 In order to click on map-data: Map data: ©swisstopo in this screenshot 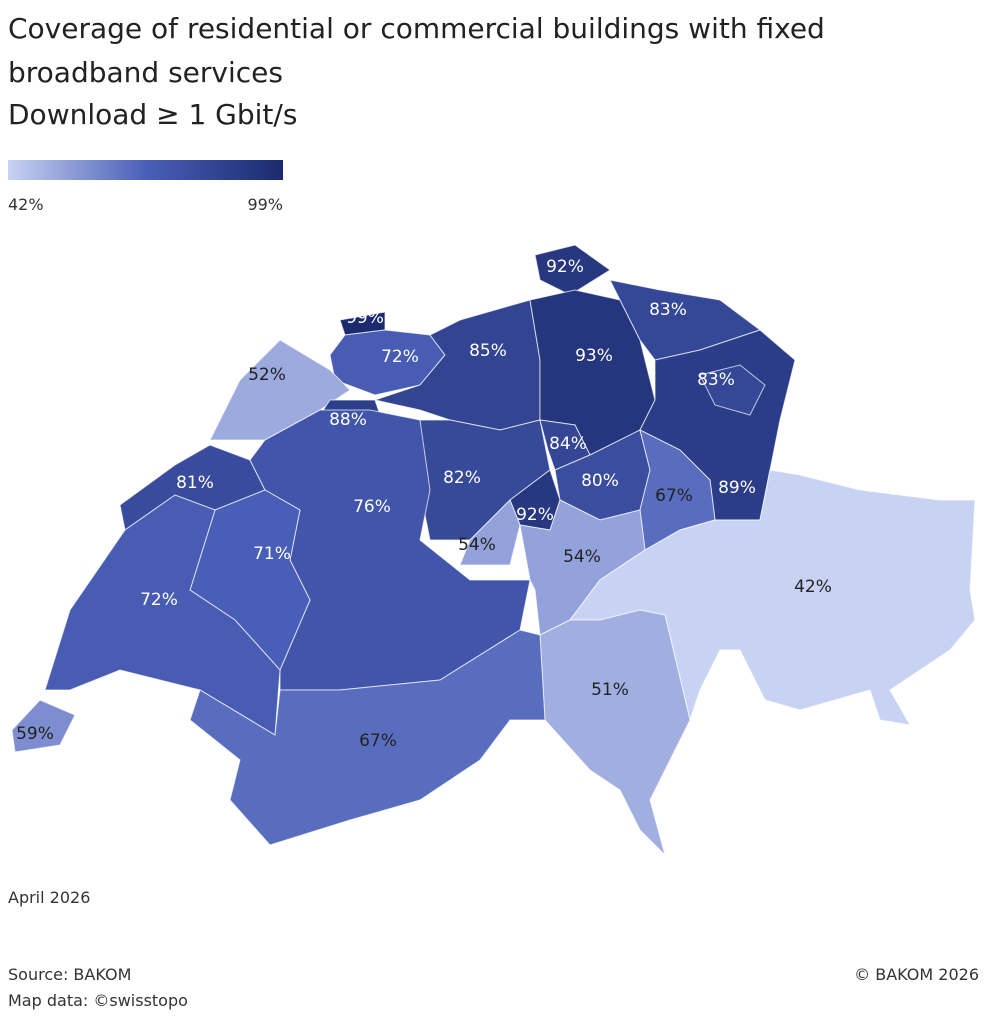, I will do `click(98, 1000)`.